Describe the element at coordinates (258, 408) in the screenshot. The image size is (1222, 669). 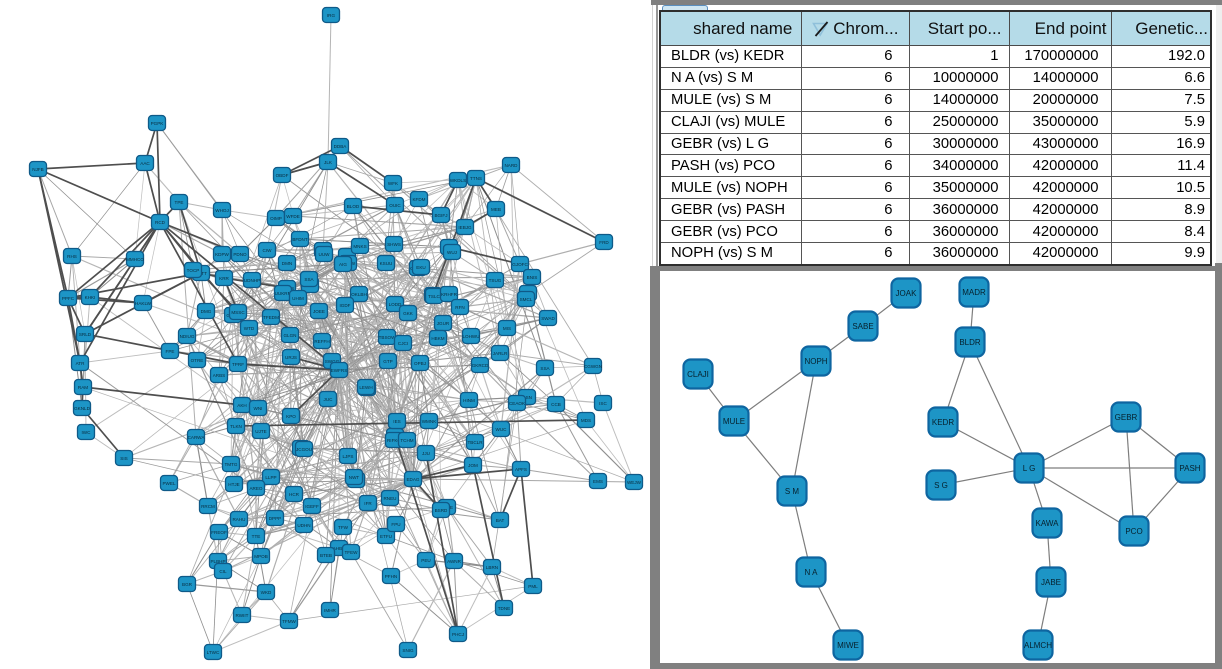
I see `svg-text: WNI` at that location.